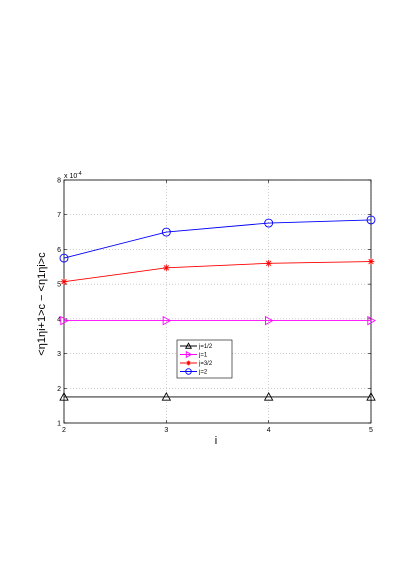  I want to click on y-tick-label: 3, so click(59, 354).